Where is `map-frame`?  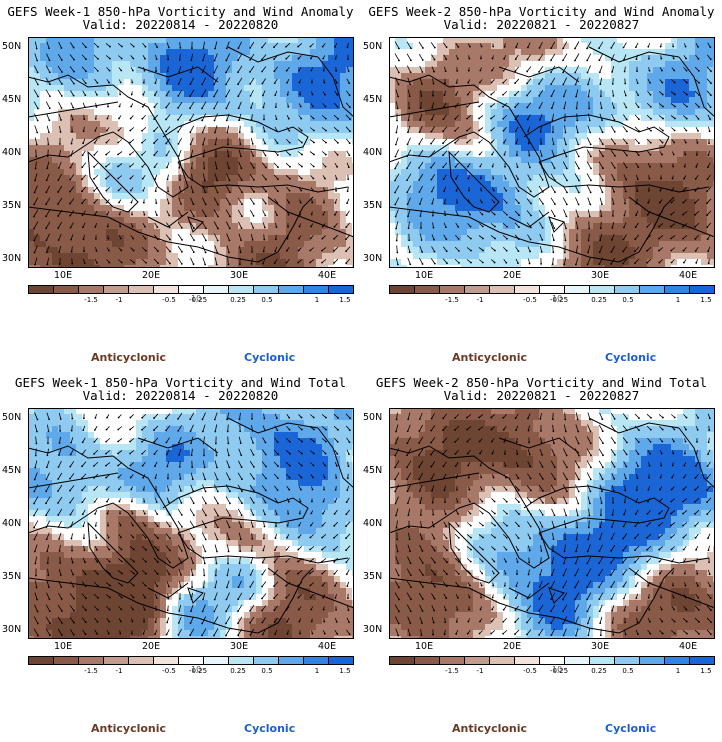 map-frame is located at coordinates (191, 152).